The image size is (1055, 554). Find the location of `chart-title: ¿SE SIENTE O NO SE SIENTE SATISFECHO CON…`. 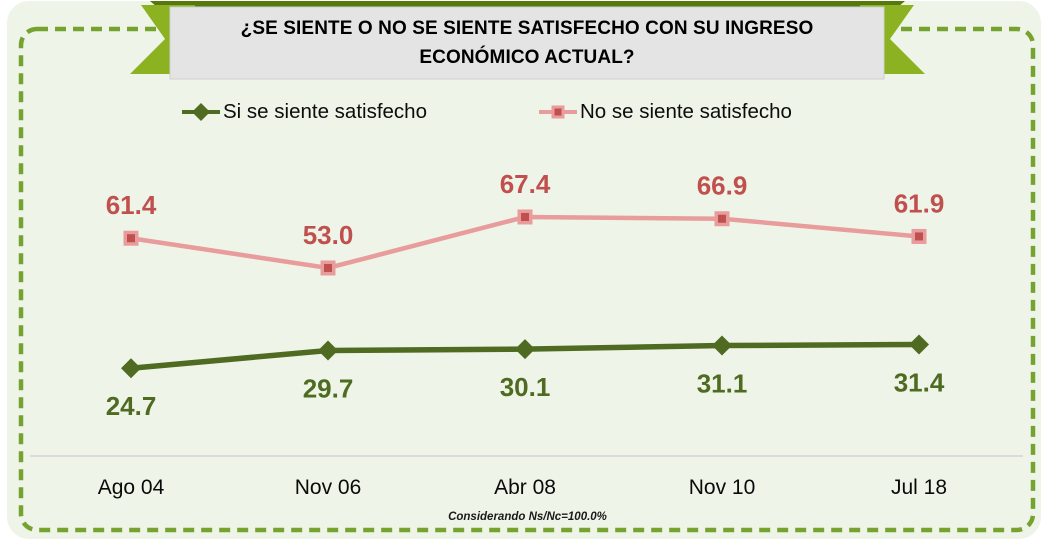

chart-title: ¿SE SIENTE O NO SE SIENTE SATISFECHO CON… is located at coordinates (527, 43).